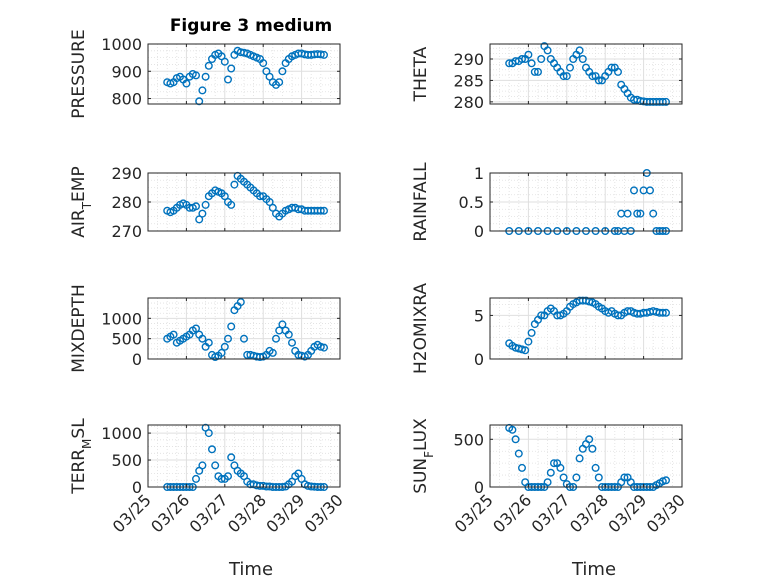 The width and height of the screenshot is (778, 583). Describe the element at coordinates (479, 173) in the screenshot. I see `y-tick-label: 1` at that location.